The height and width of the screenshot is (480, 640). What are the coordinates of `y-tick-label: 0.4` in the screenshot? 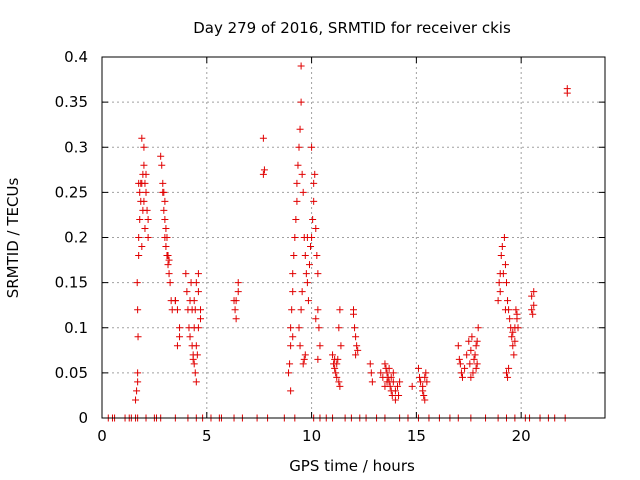 It's located at (76, 57).